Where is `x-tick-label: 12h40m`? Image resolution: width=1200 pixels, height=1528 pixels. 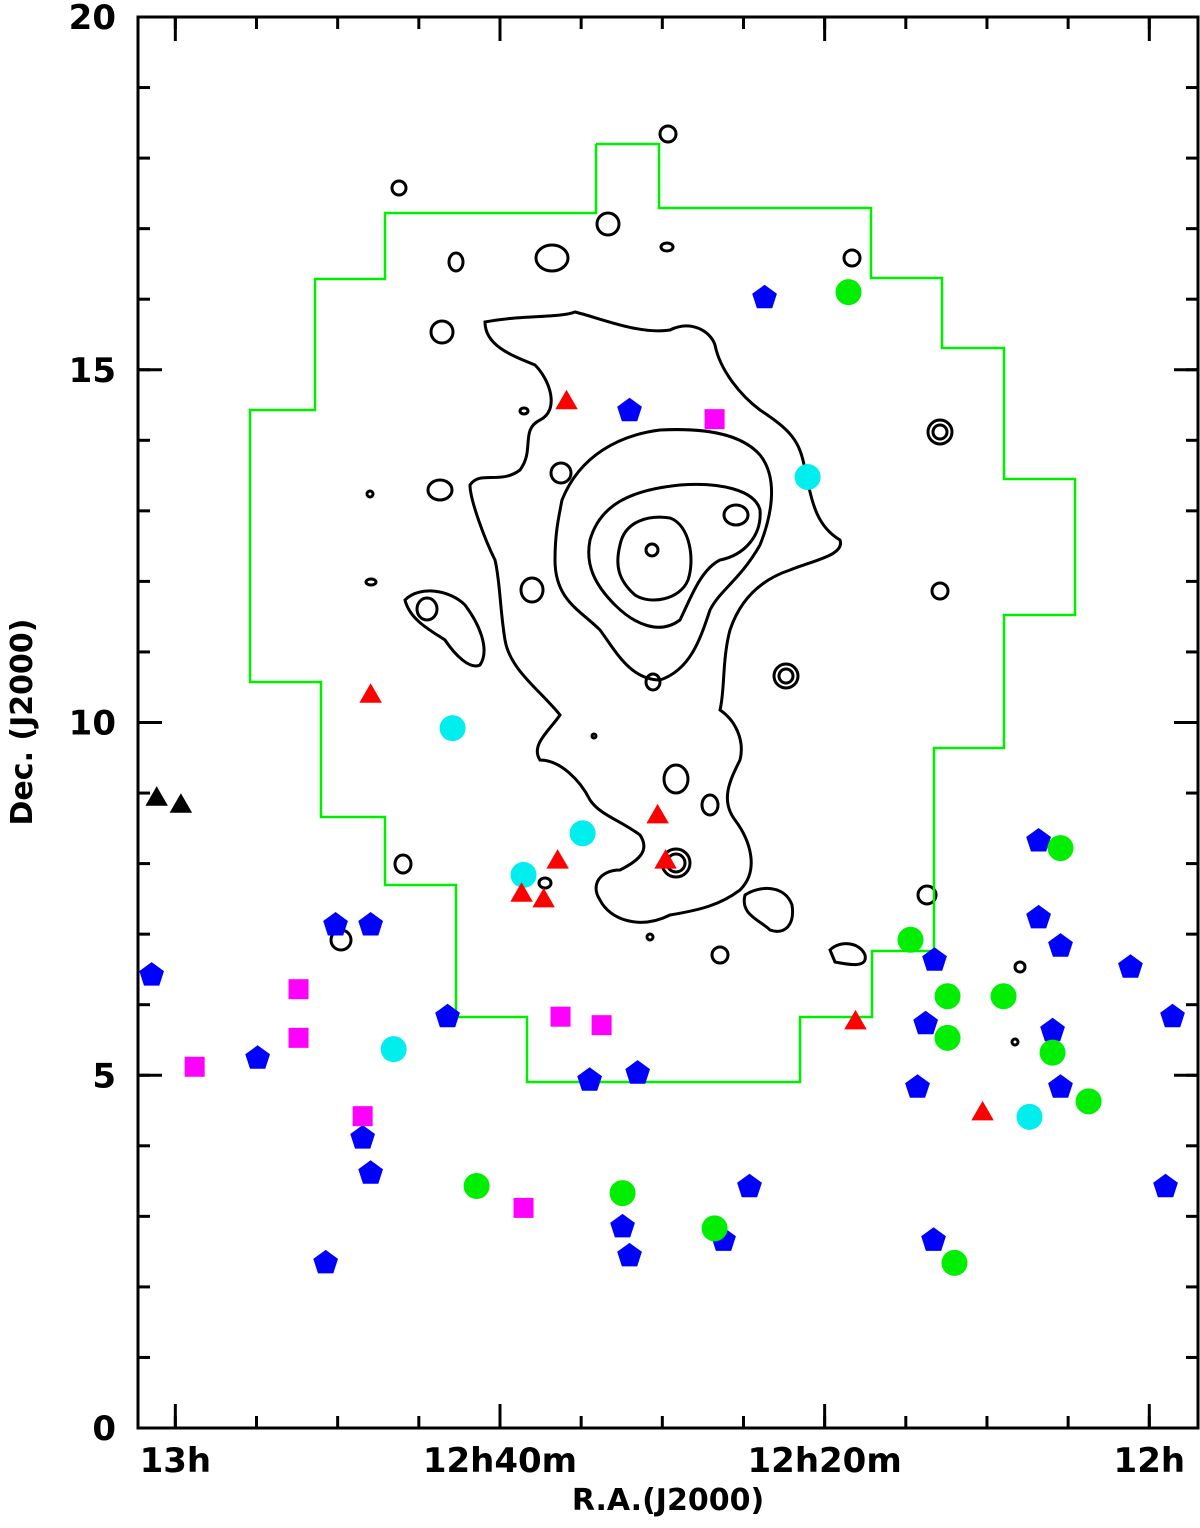 x-tick-label: 12h40m is located at coordinates (500, 1461).